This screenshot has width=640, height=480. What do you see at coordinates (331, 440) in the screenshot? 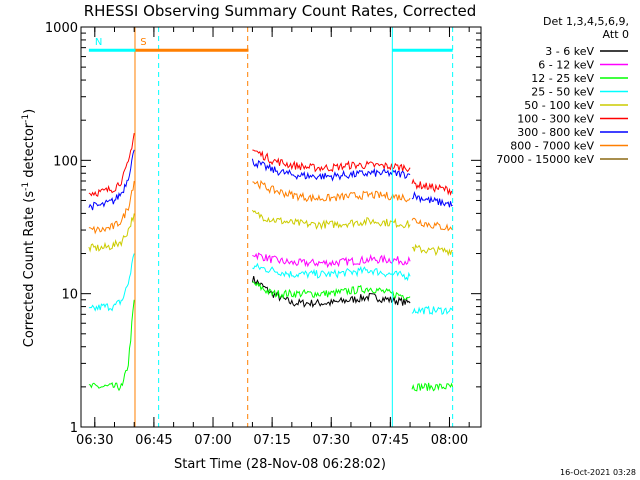
I see `x-tick-label: 07:30` at bounding box center [331, 440].